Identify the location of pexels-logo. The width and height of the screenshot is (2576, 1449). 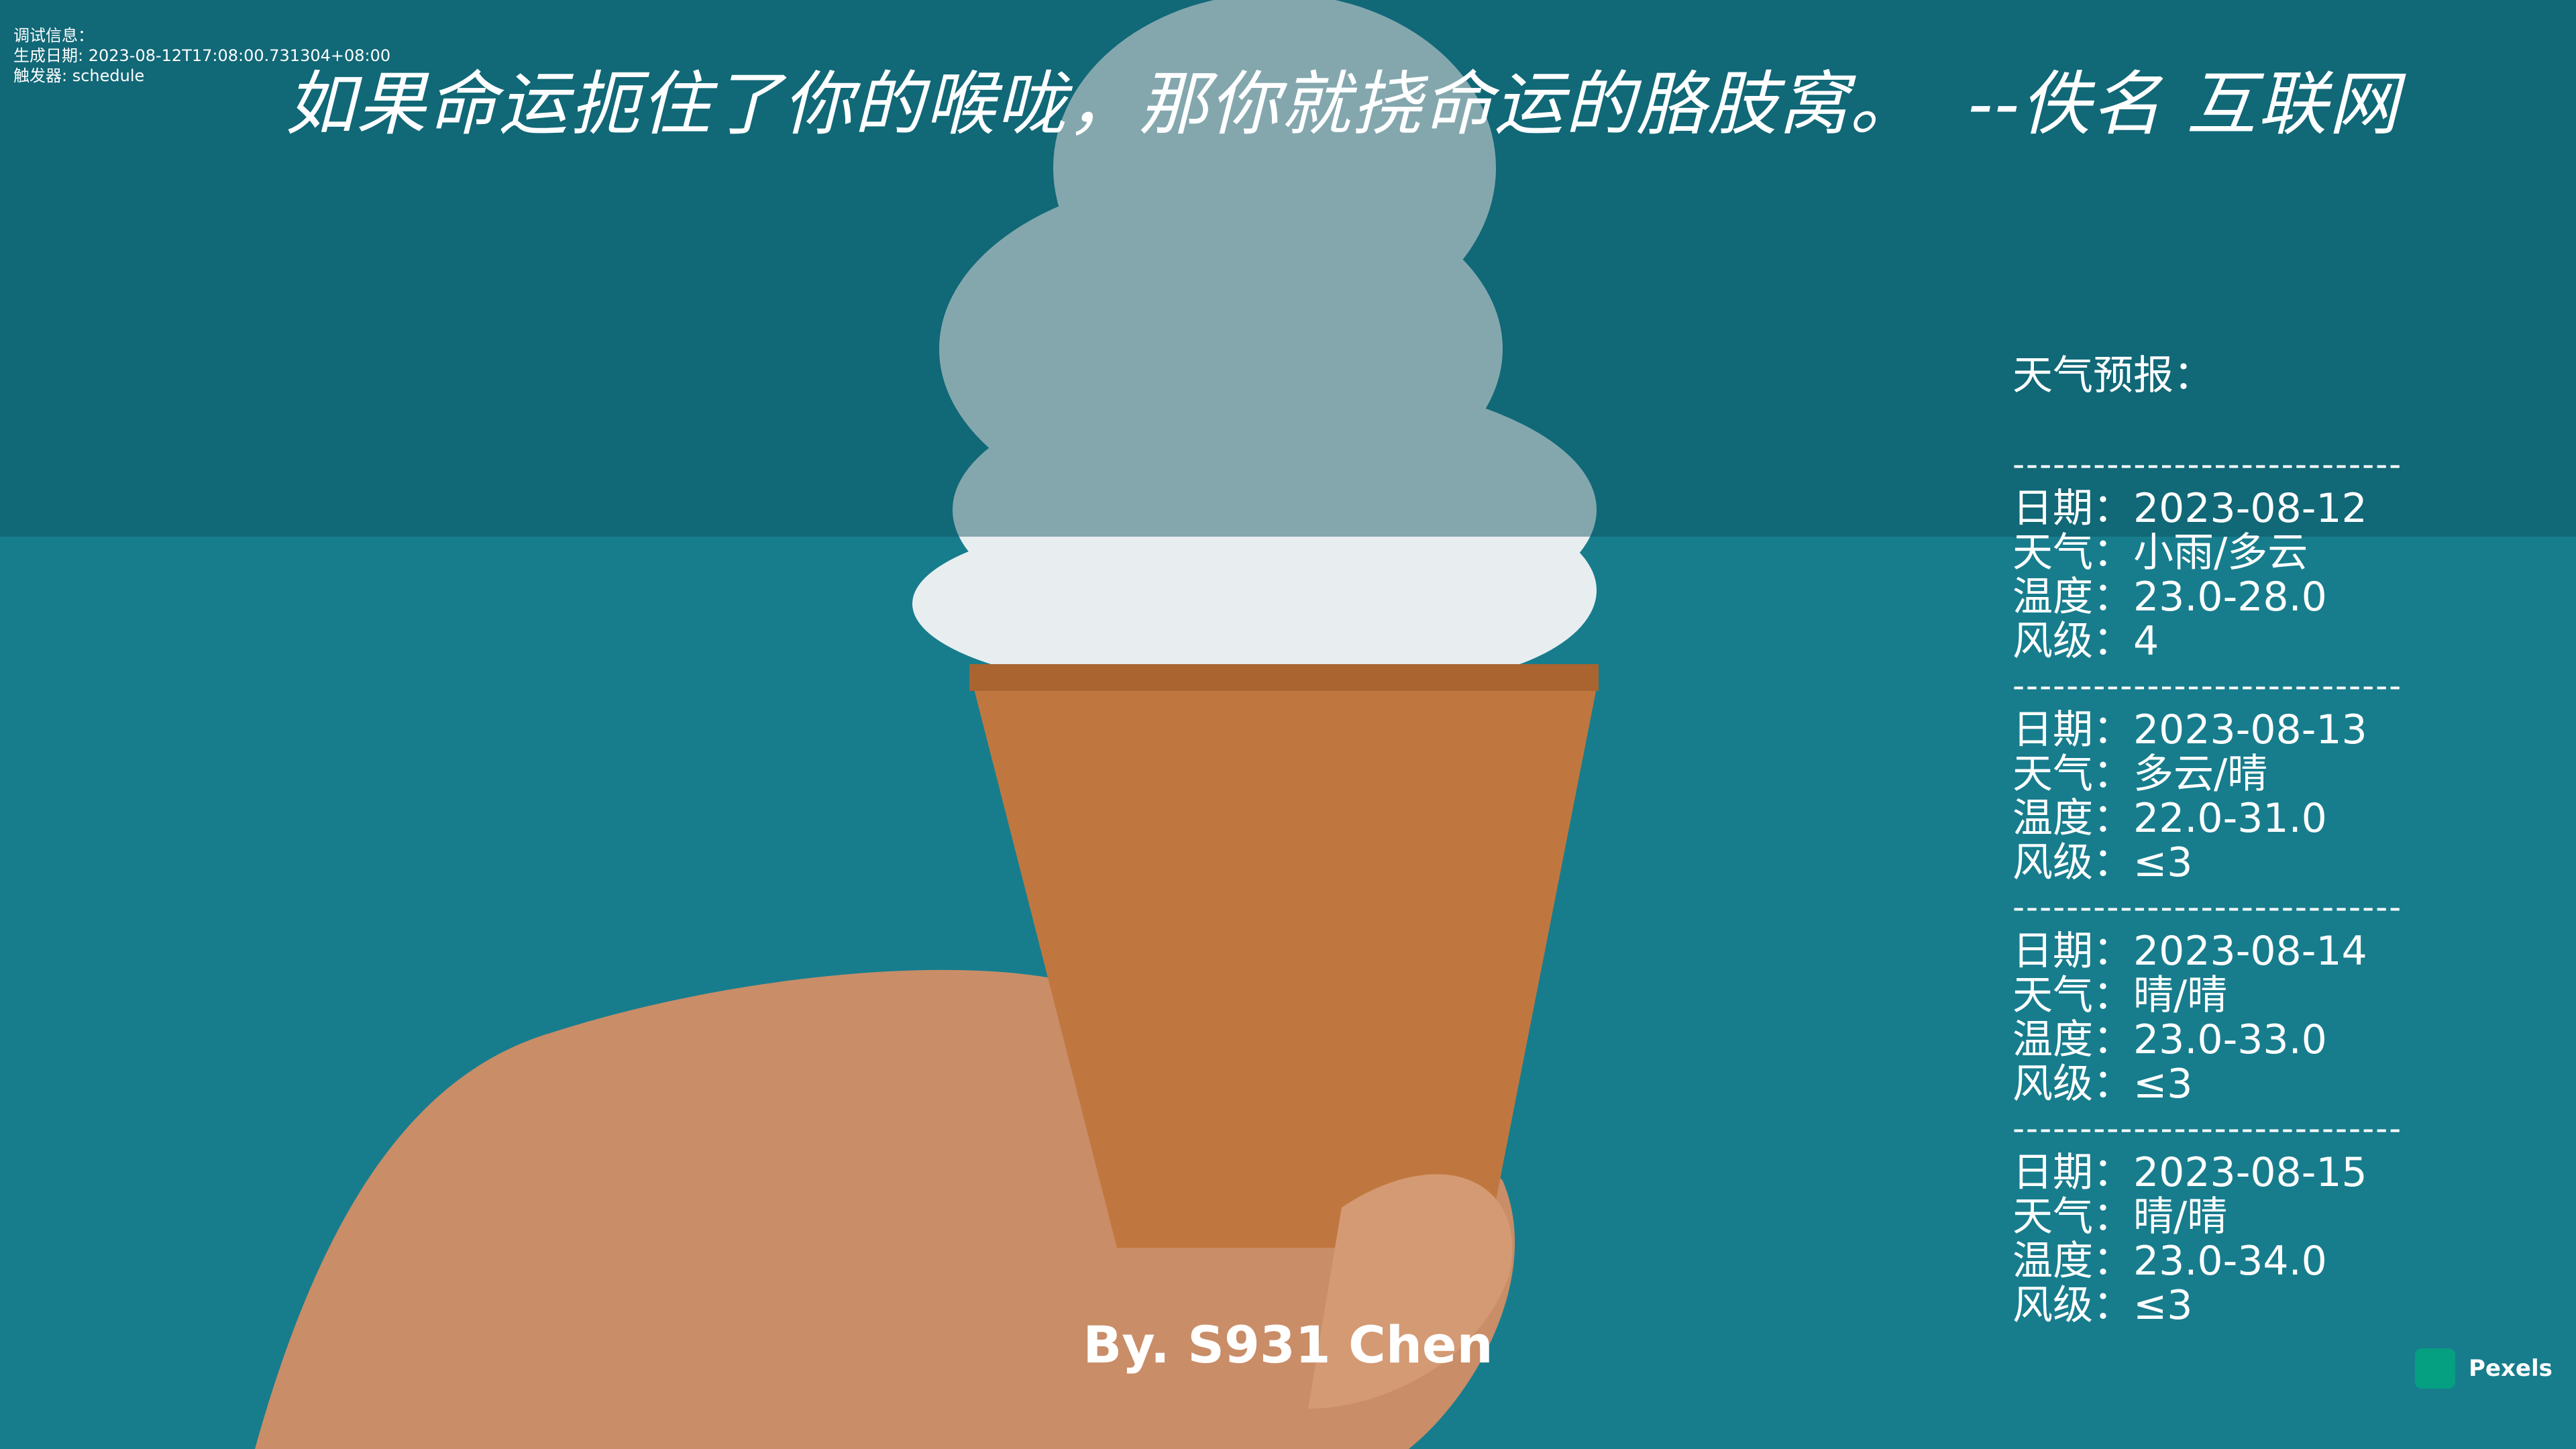
(2435, 1368).